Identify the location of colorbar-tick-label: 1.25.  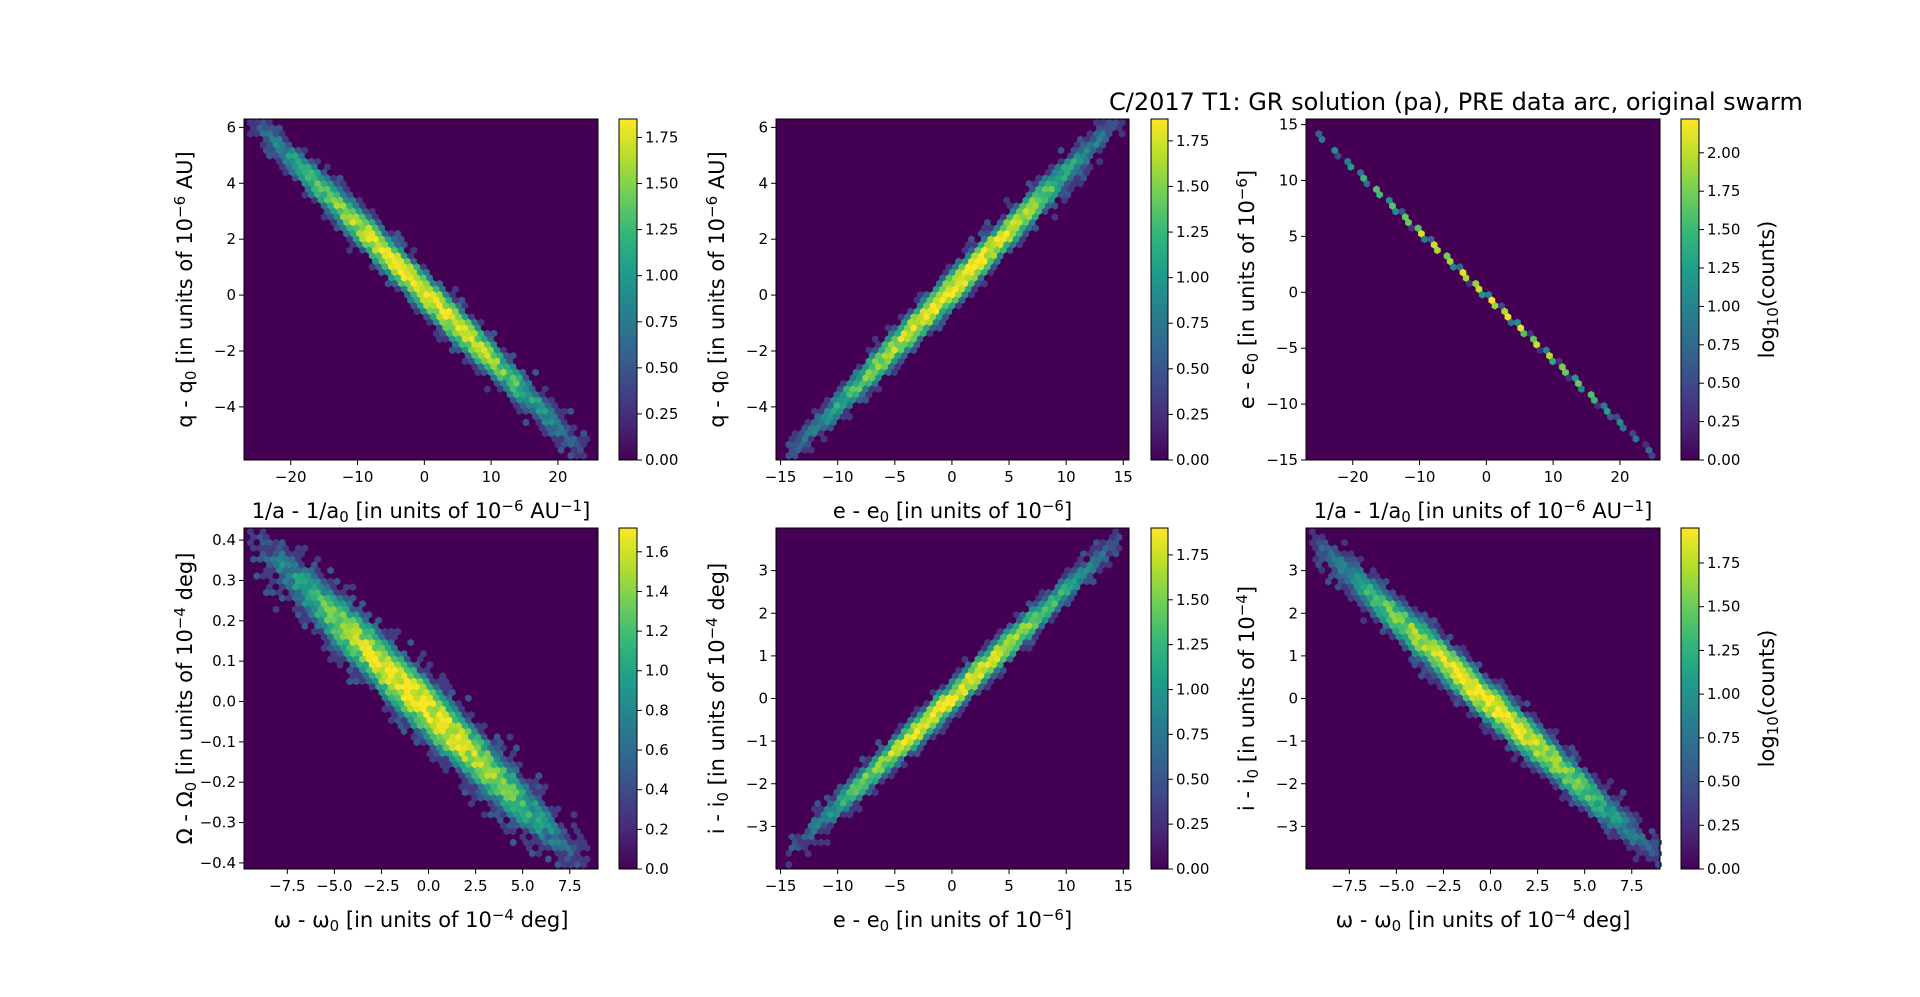
(661, 230).